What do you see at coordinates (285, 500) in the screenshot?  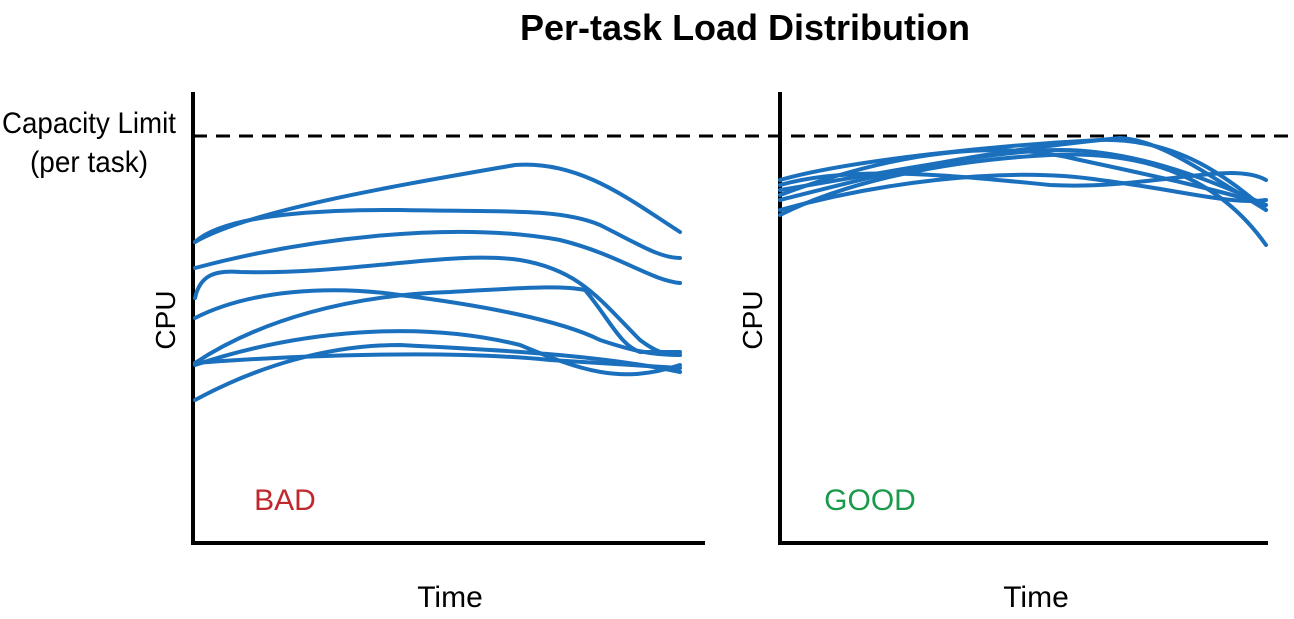 I see `verdict: BAD` at bounding box center [285, 500].